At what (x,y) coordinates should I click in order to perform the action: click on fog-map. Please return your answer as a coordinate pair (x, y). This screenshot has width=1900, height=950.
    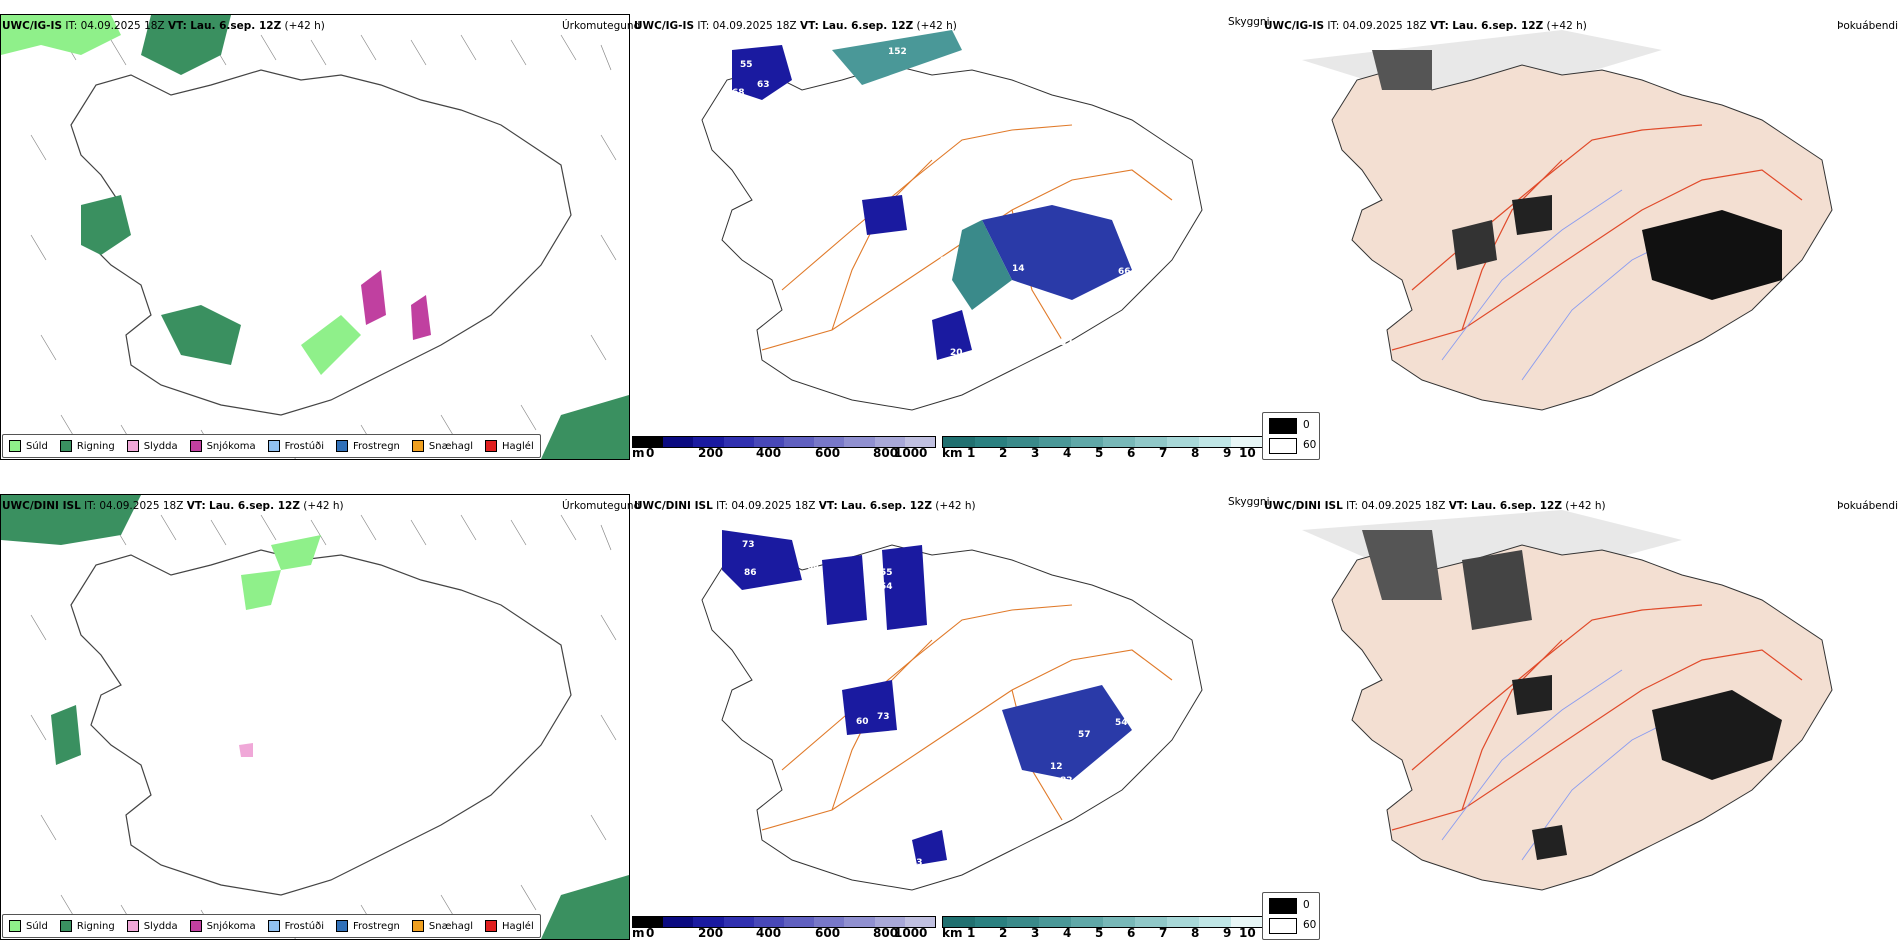
    Looking at the image, I should click on (1567, 220).